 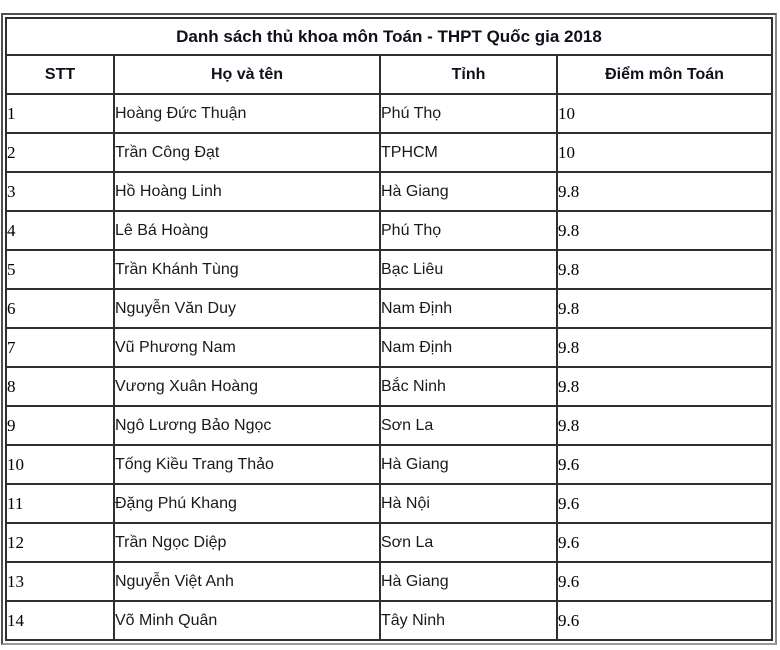 I want to click on name-cell: Ngô Lương Bảo Ngọc, so click(x=247, y=425).